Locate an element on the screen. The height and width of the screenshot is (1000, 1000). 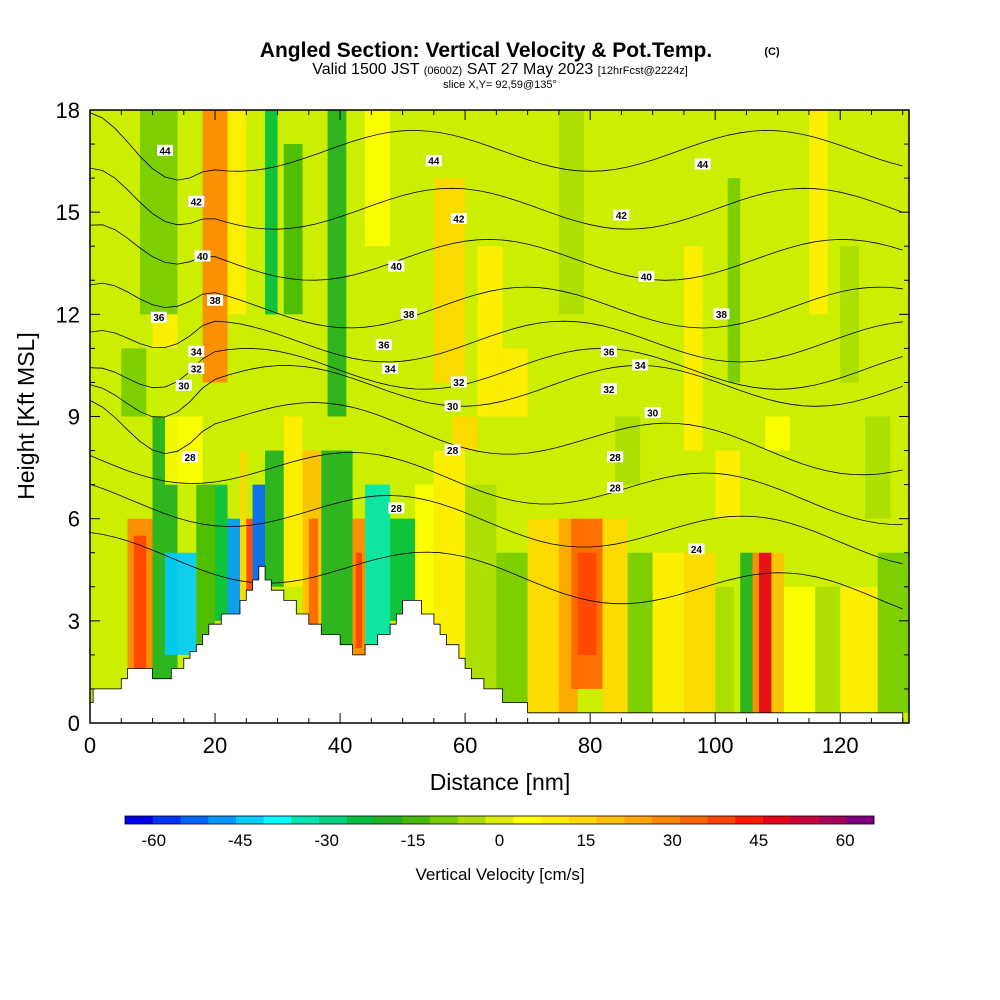
svg-text: 42 is located at coordinates (197, 202).